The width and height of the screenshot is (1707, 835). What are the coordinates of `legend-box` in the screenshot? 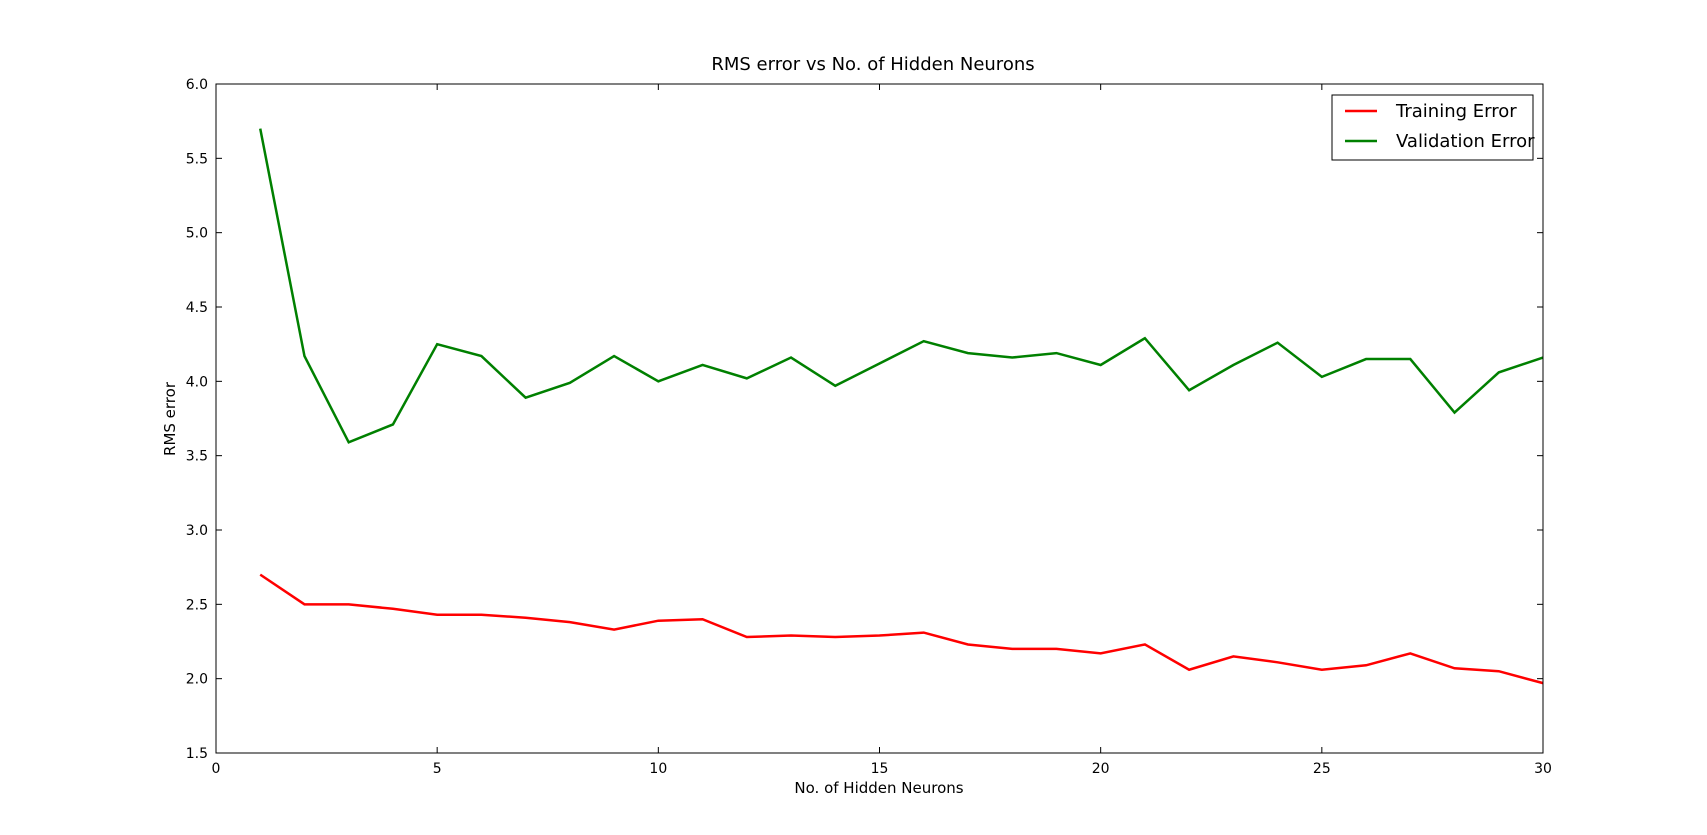 It's located at (1432, 127).